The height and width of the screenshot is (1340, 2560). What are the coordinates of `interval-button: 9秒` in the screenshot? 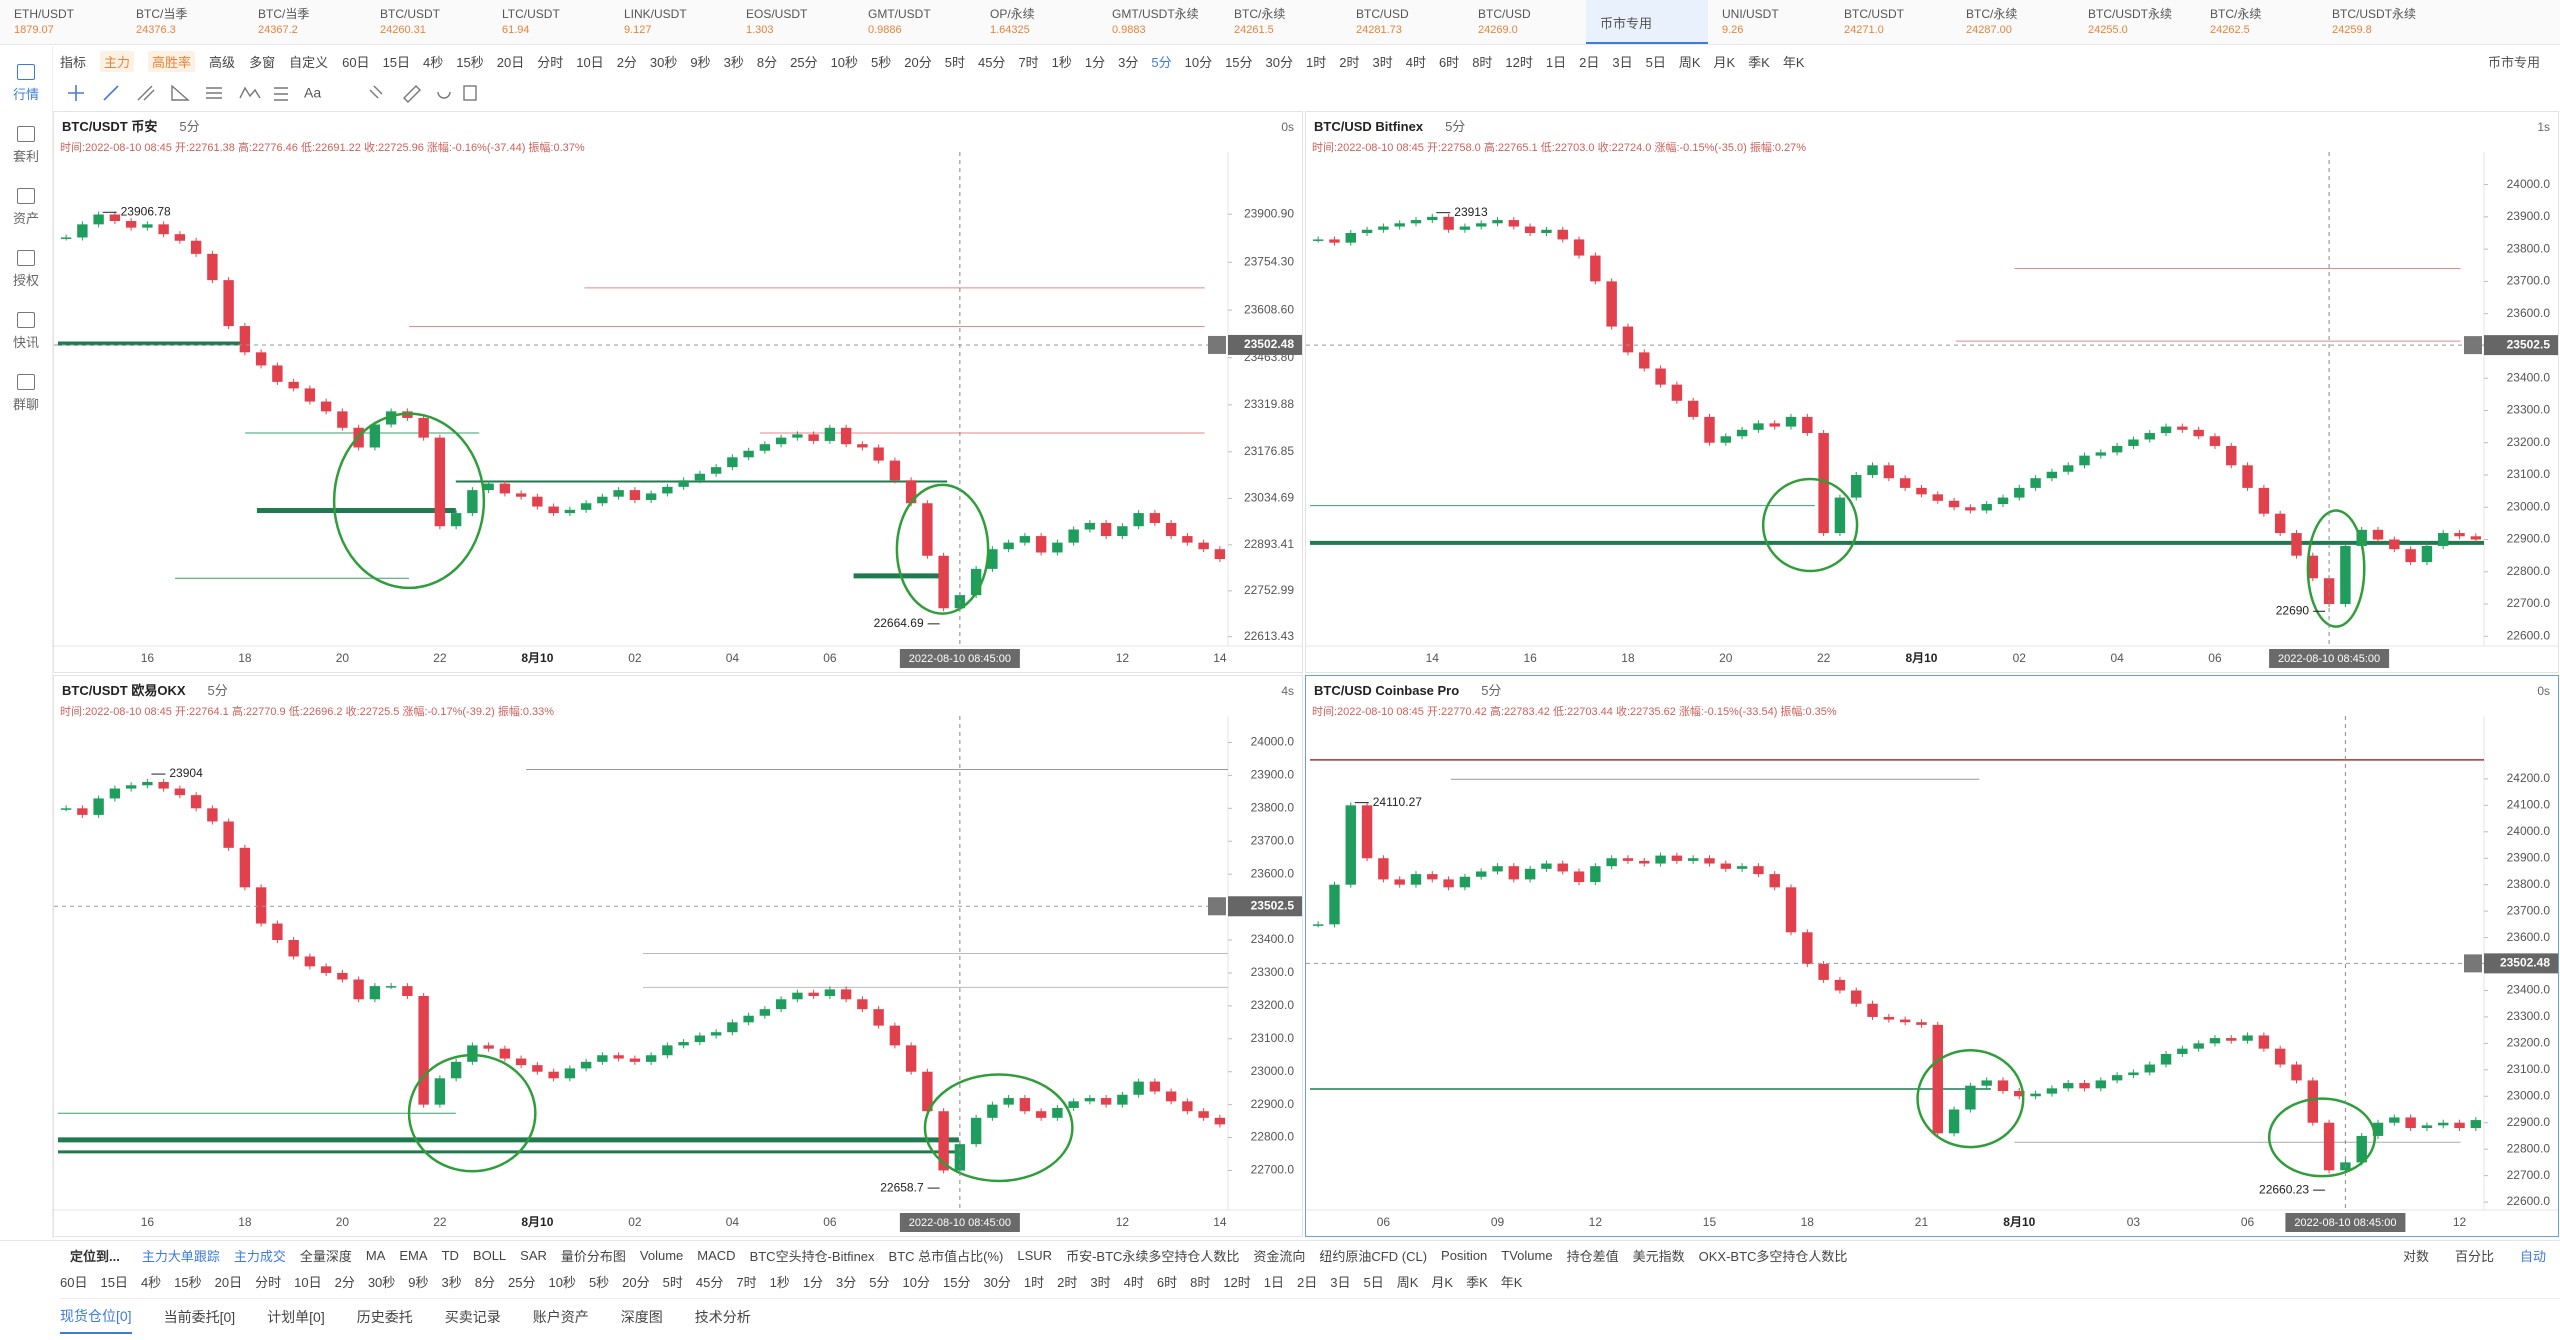 It's located at (700, 62).